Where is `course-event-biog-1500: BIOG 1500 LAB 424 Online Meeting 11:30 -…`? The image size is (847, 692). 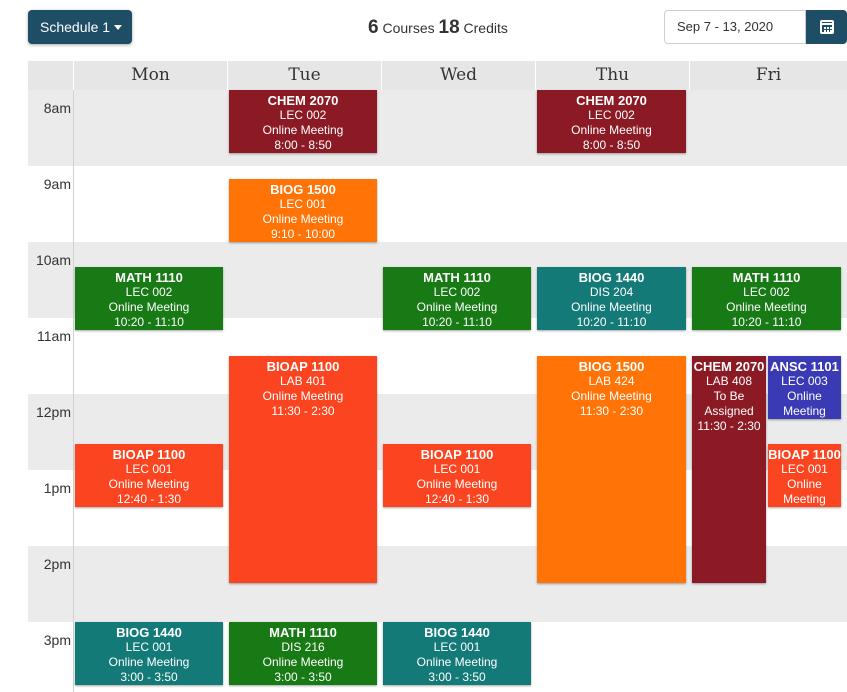 course-event-biog-1500: BIOG 1500 LAB 424 Online Meeting 11:30 -… is located at coordinates (611, 469).